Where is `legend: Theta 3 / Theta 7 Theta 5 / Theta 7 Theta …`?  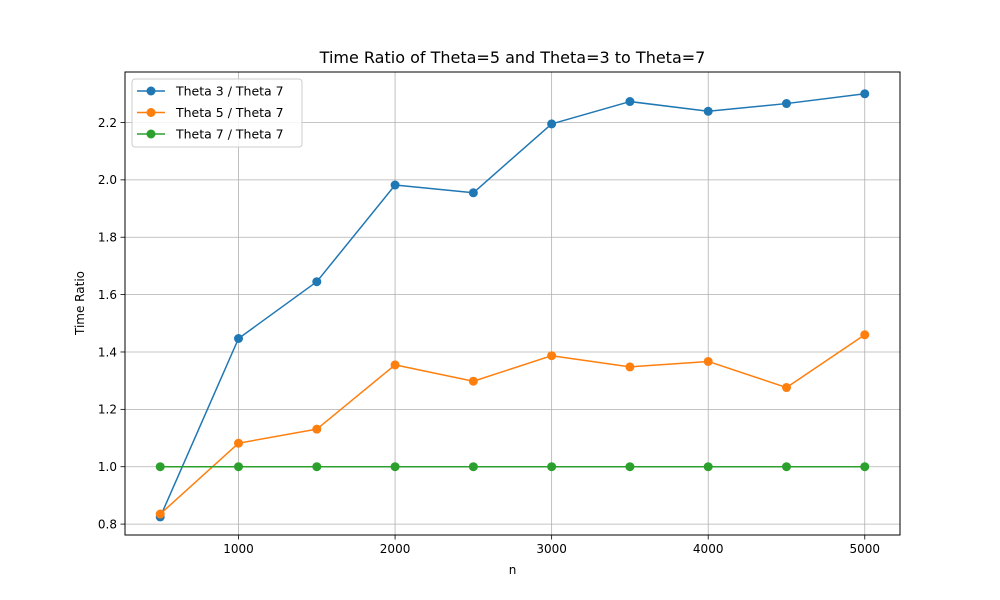 legend: Theta 3 / Theta 7 Theta 5 / Theta 7 Theta … is located at coordinates (217, 113).